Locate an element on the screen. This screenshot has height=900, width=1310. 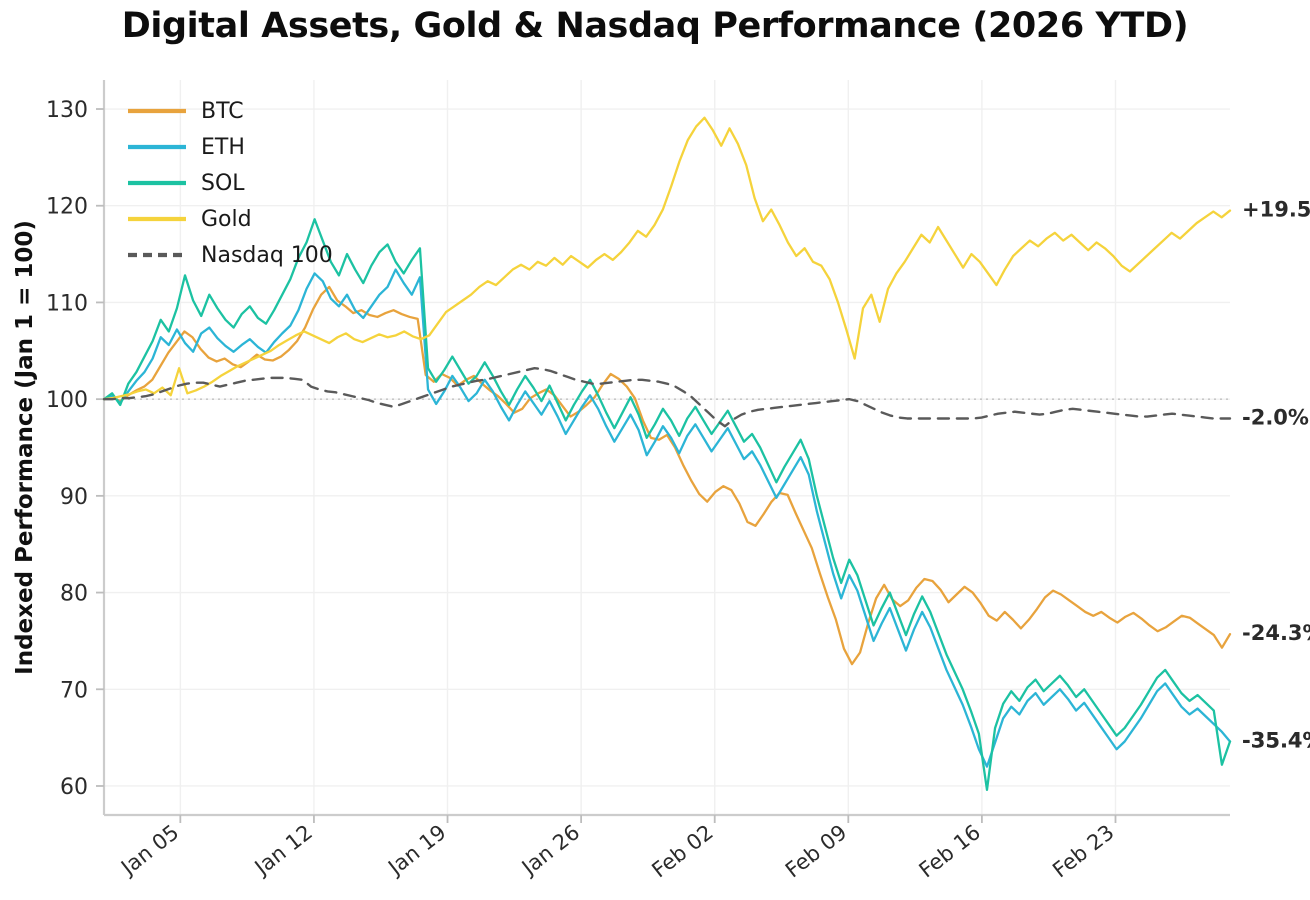
legend-label-gold: Gold is located at coordinates (226, 219).